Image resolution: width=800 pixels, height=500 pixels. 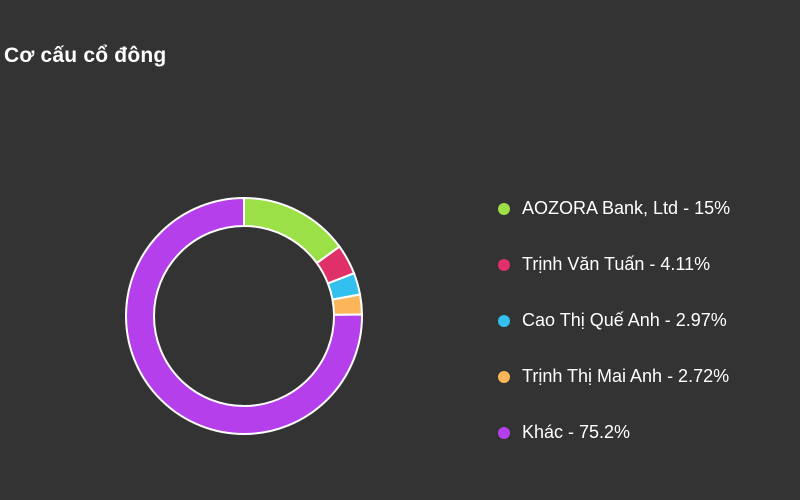 I want to click on legend-label: Khác - 75.2%, so click(x=576, y=432).